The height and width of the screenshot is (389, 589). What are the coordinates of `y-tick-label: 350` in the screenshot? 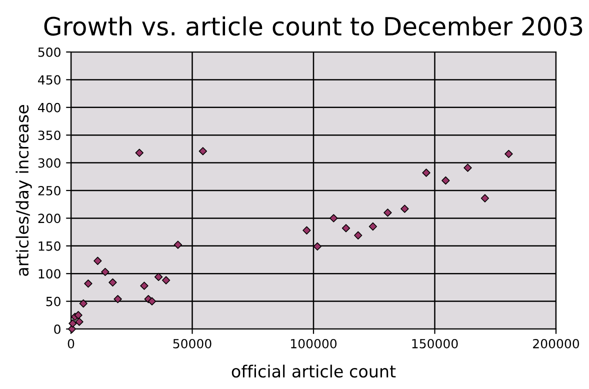 It's located at (49, 135).